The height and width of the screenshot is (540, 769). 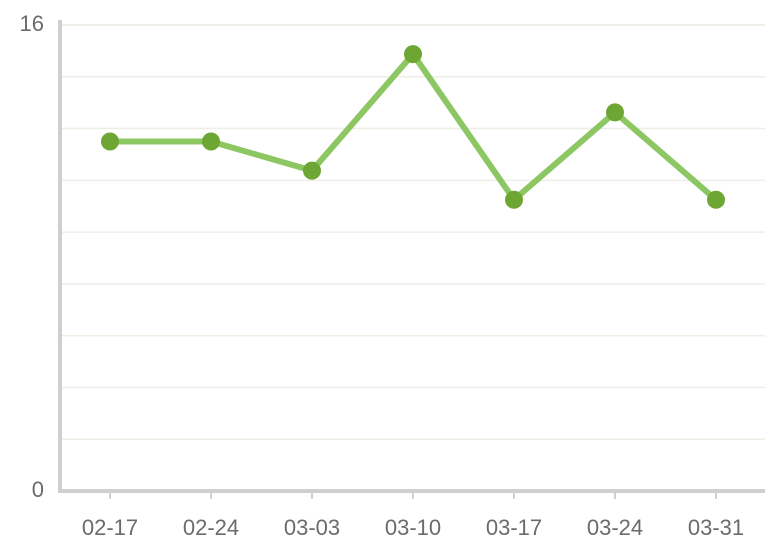 I want to click on x-tick-label: 03-24, so click(x=615, y=527).